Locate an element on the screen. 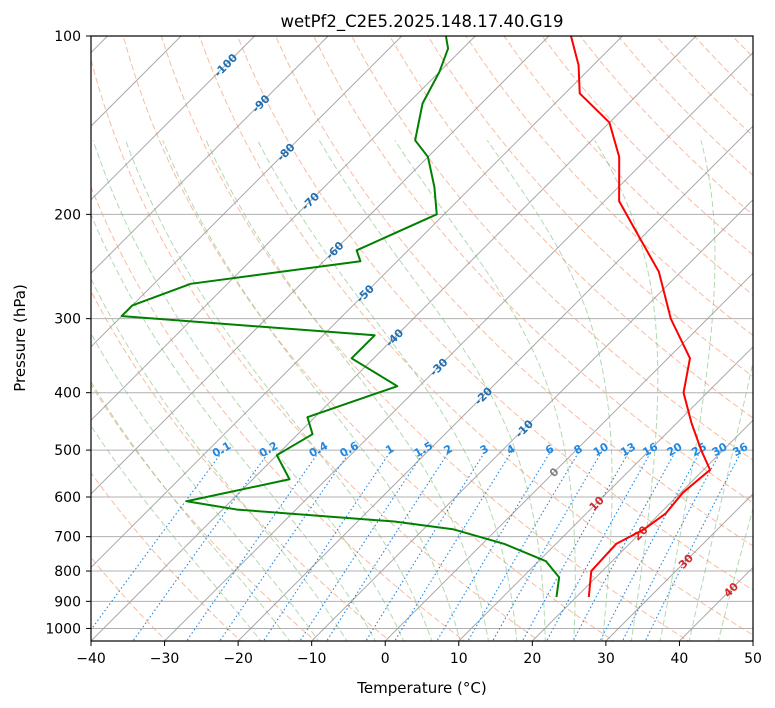 This screenshot has width=775, height=708. x-tick-label: 0 is located at coordinates (385, 659).